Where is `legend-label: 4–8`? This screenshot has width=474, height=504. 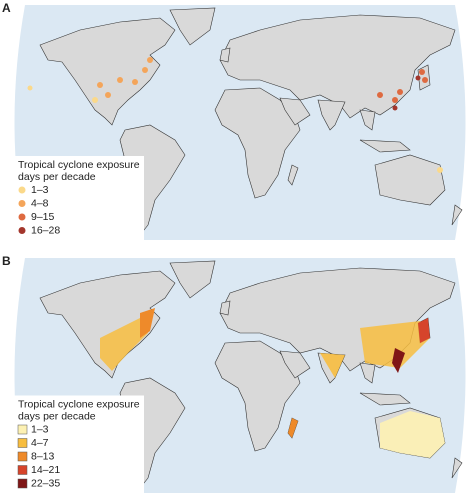 legend-label: 4–8 is located at coordinates (40, 203).